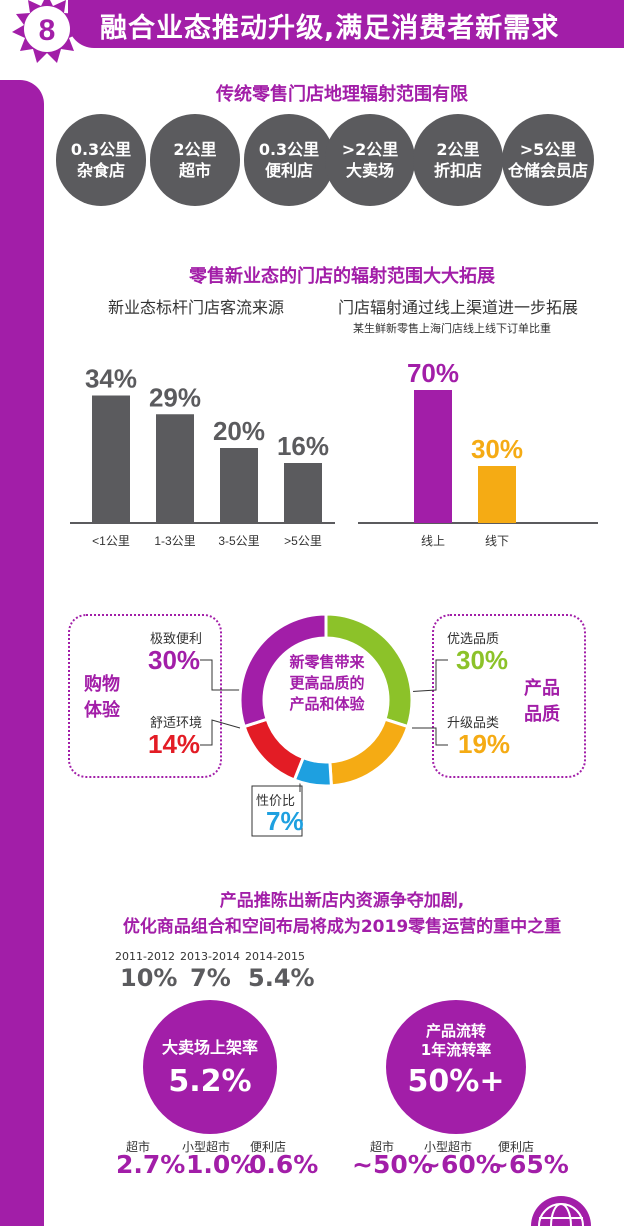 This screenshot has height=1226, width=624. What do you see at coordinates (285, 821) in the screenshot?
I see `metric-value-value-for-money: 7%` at bounding box center [285, 821].